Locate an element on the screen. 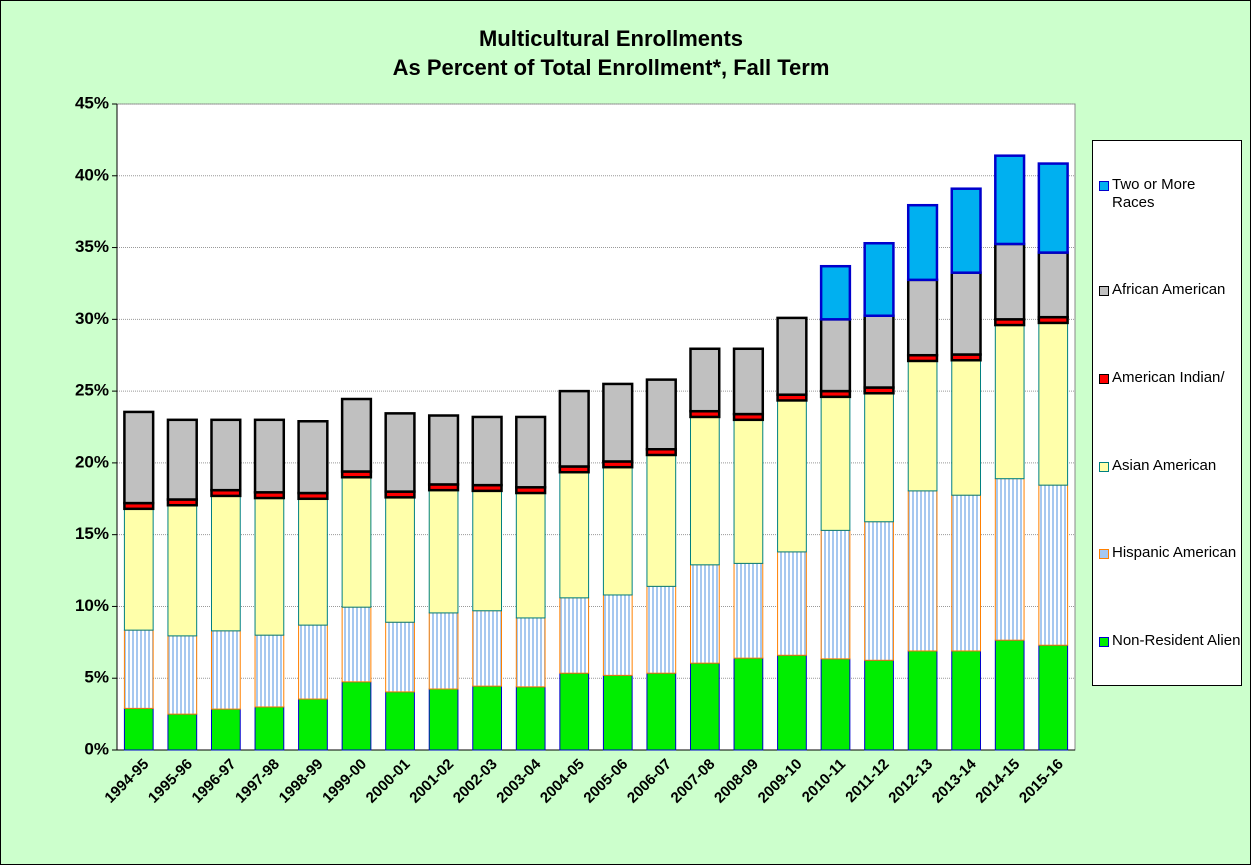  legend-label: Two or More Races is located at coordinates (1154, 193).